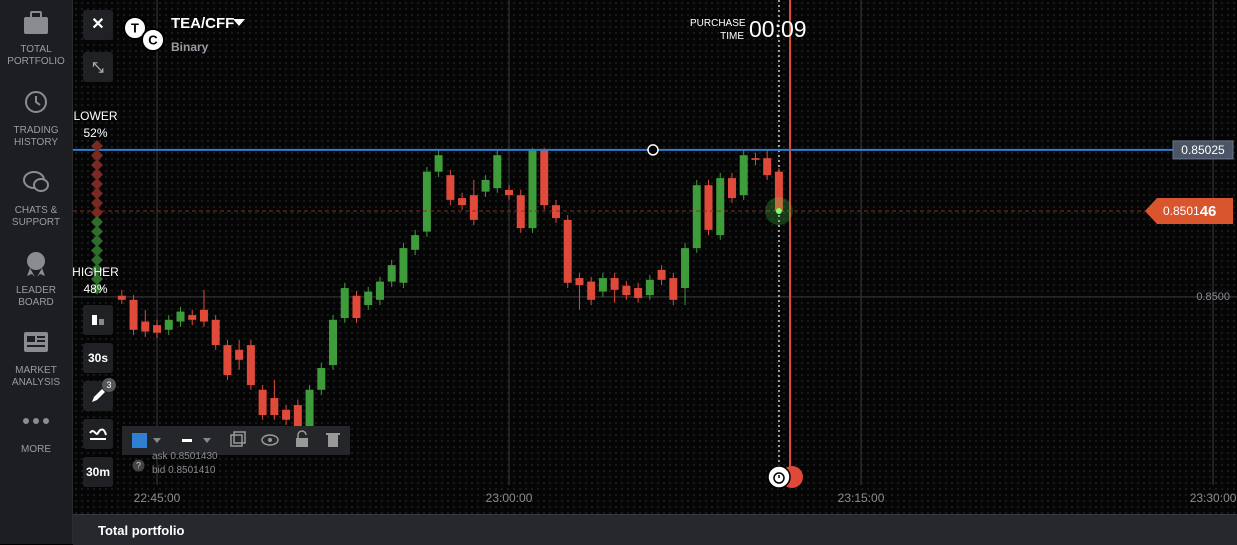  I want to click on x-tick-label: 23:30:00, so click(1213, 498).